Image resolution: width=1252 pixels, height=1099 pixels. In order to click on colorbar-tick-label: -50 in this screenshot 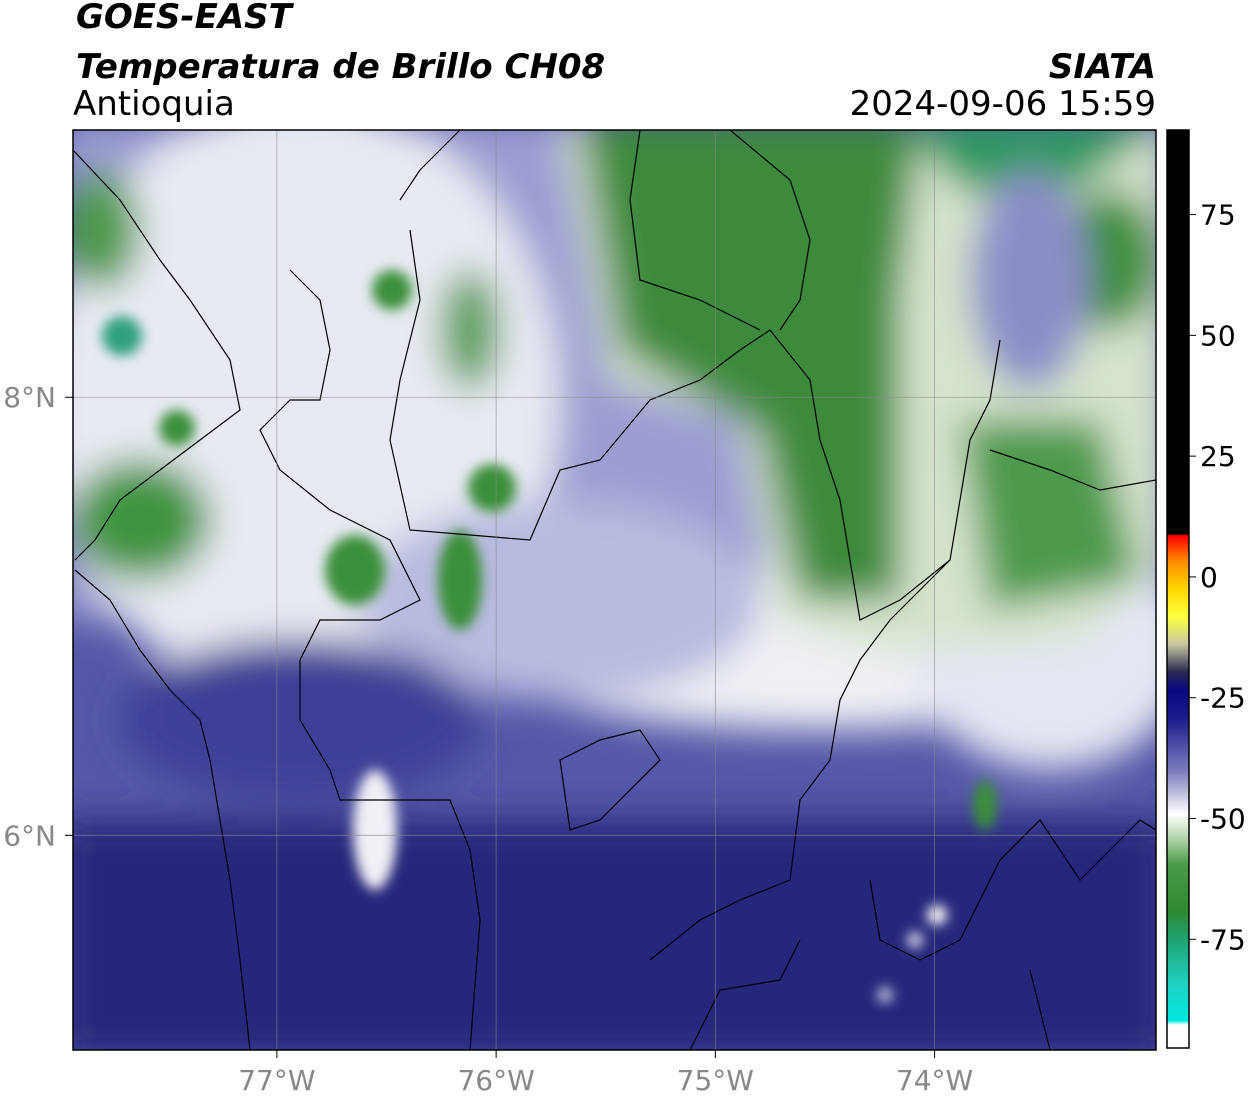, I will do `click(1223, 819)`.